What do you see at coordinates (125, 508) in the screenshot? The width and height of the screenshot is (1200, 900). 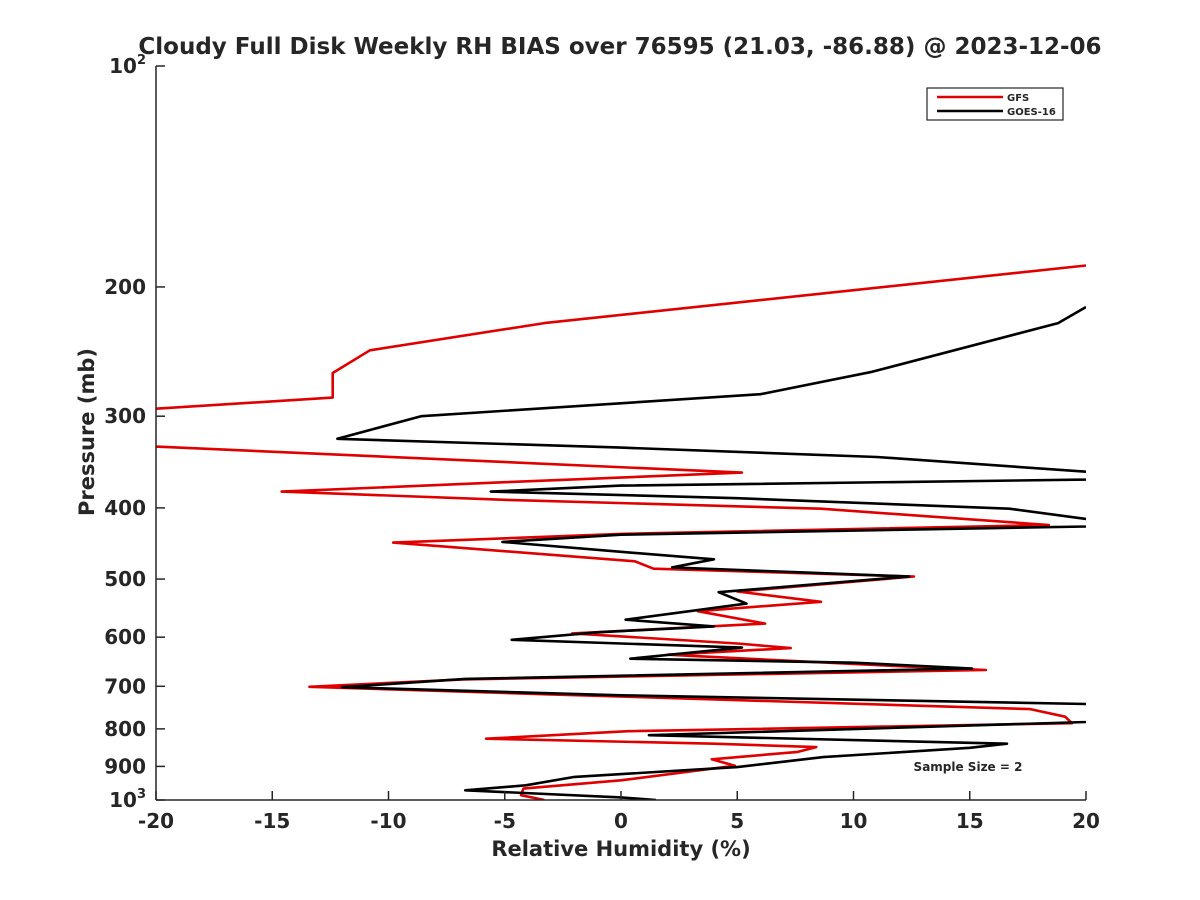 I see `y-tick-label: 400` at bounding box center [125, 508].